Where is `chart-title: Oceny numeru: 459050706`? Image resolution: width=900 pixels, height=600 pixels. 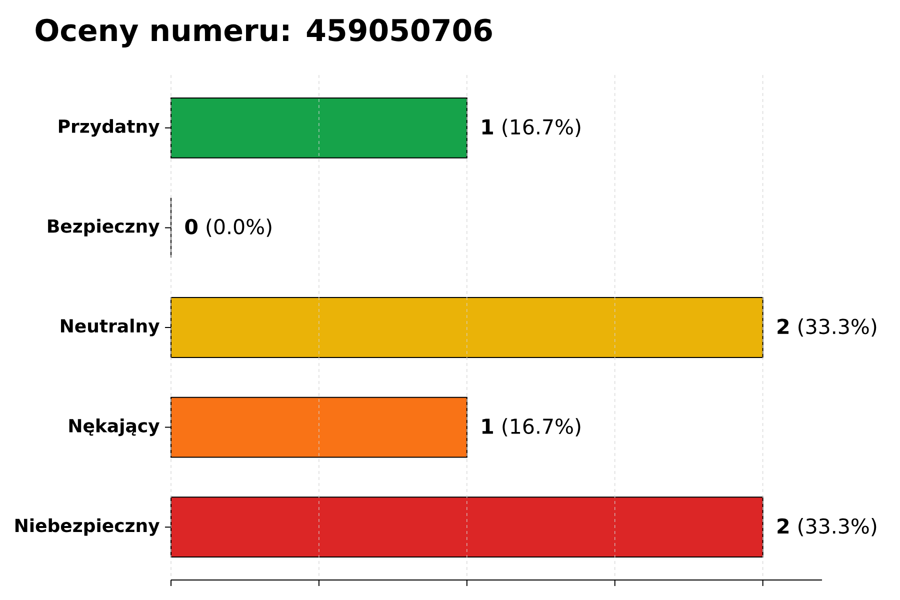
chart-title: Oceny numeru: 459050706 is located at coordinates (264, 33).